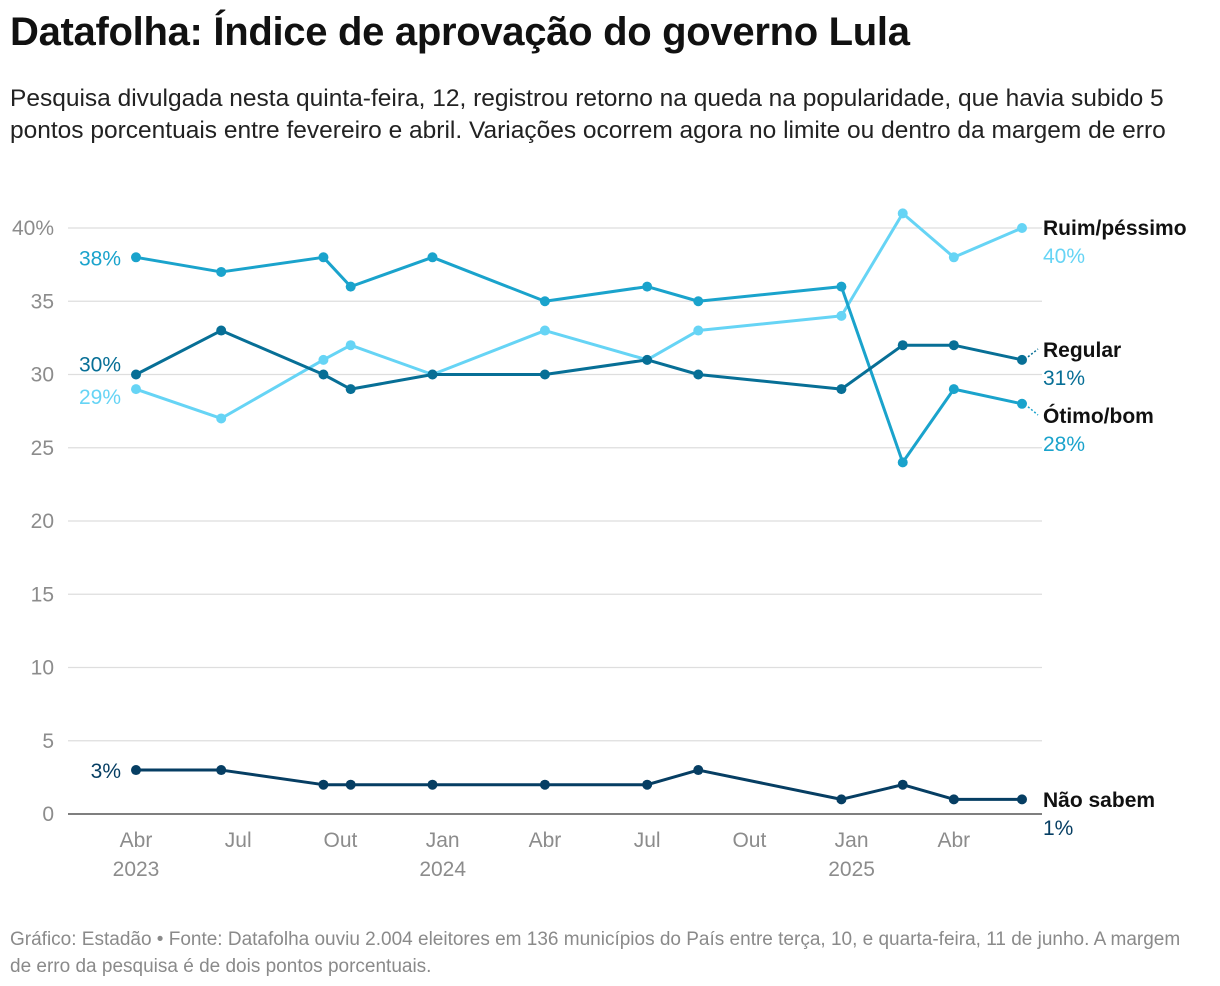 The image size is (1220, 986). I want to click on x-tick-year-label: 2025, so click(851, 869).